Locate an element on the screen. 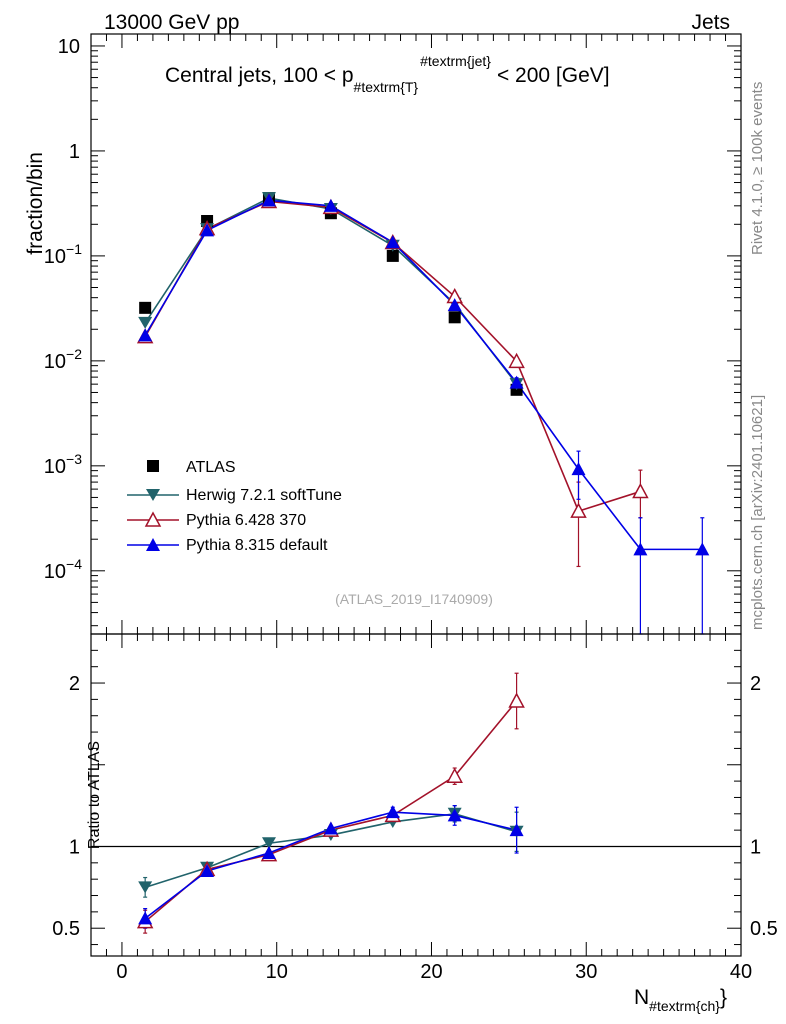 The image size is (786, 1024). rivet-label: Rivet 4.1.0, ≥ 100k events is located at coordinates (757, 168).